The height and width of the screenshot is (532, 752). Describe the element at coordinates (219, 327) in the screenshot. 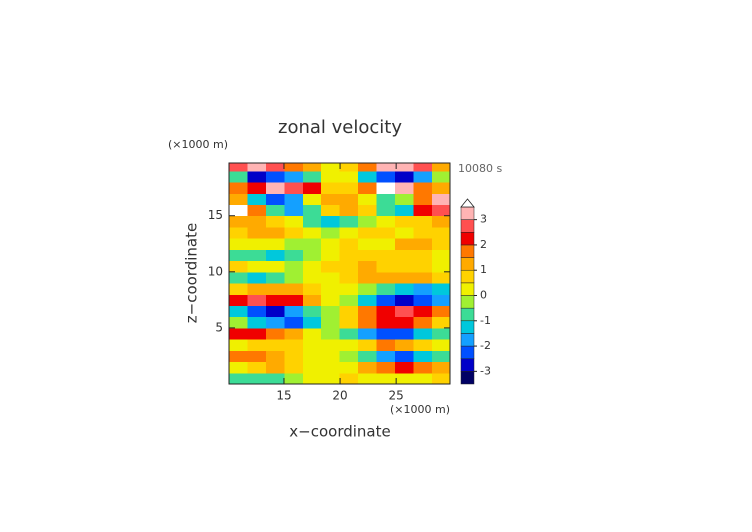

I see `y-tick-label: 5` at that location.